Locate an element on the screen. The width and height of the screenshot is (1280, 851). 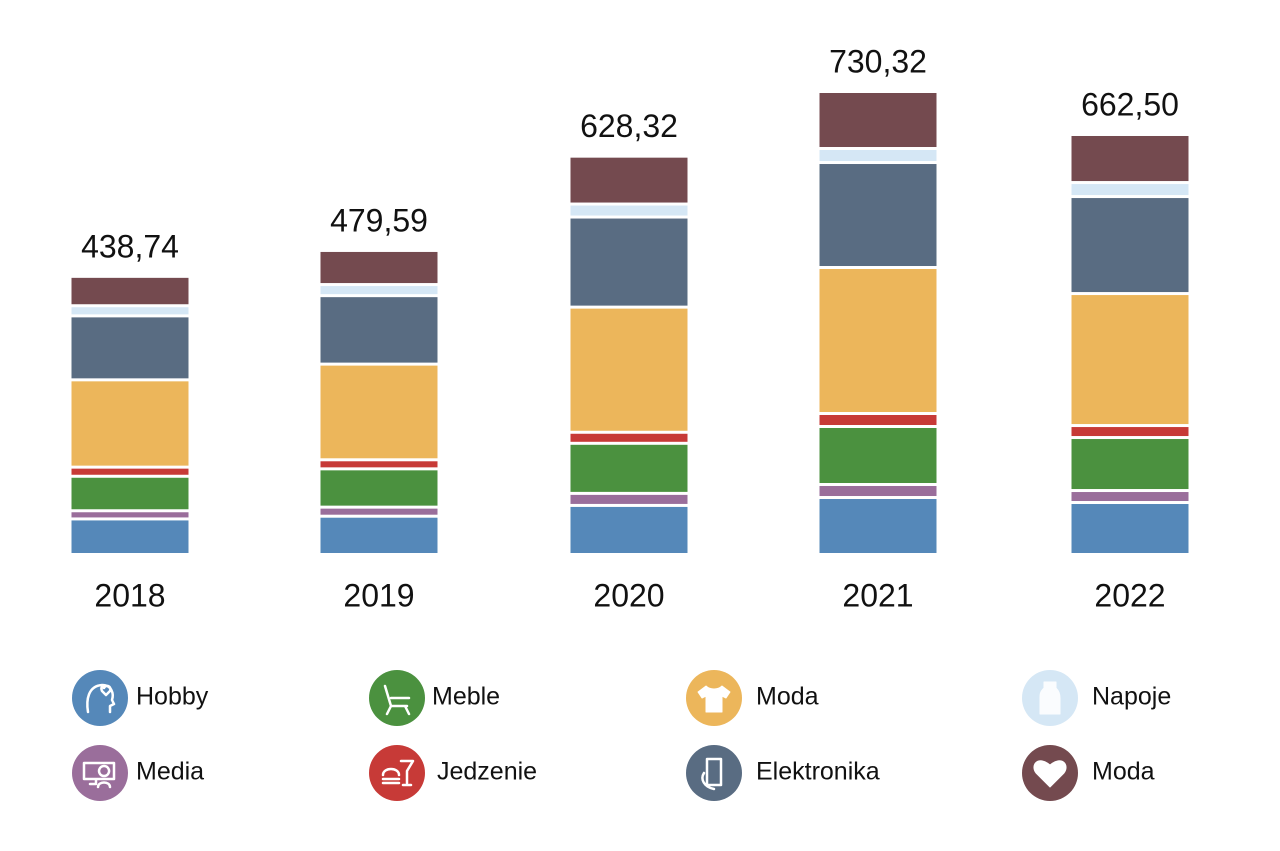
legend-item: Jedzenie is located at coordinates (453, 773).